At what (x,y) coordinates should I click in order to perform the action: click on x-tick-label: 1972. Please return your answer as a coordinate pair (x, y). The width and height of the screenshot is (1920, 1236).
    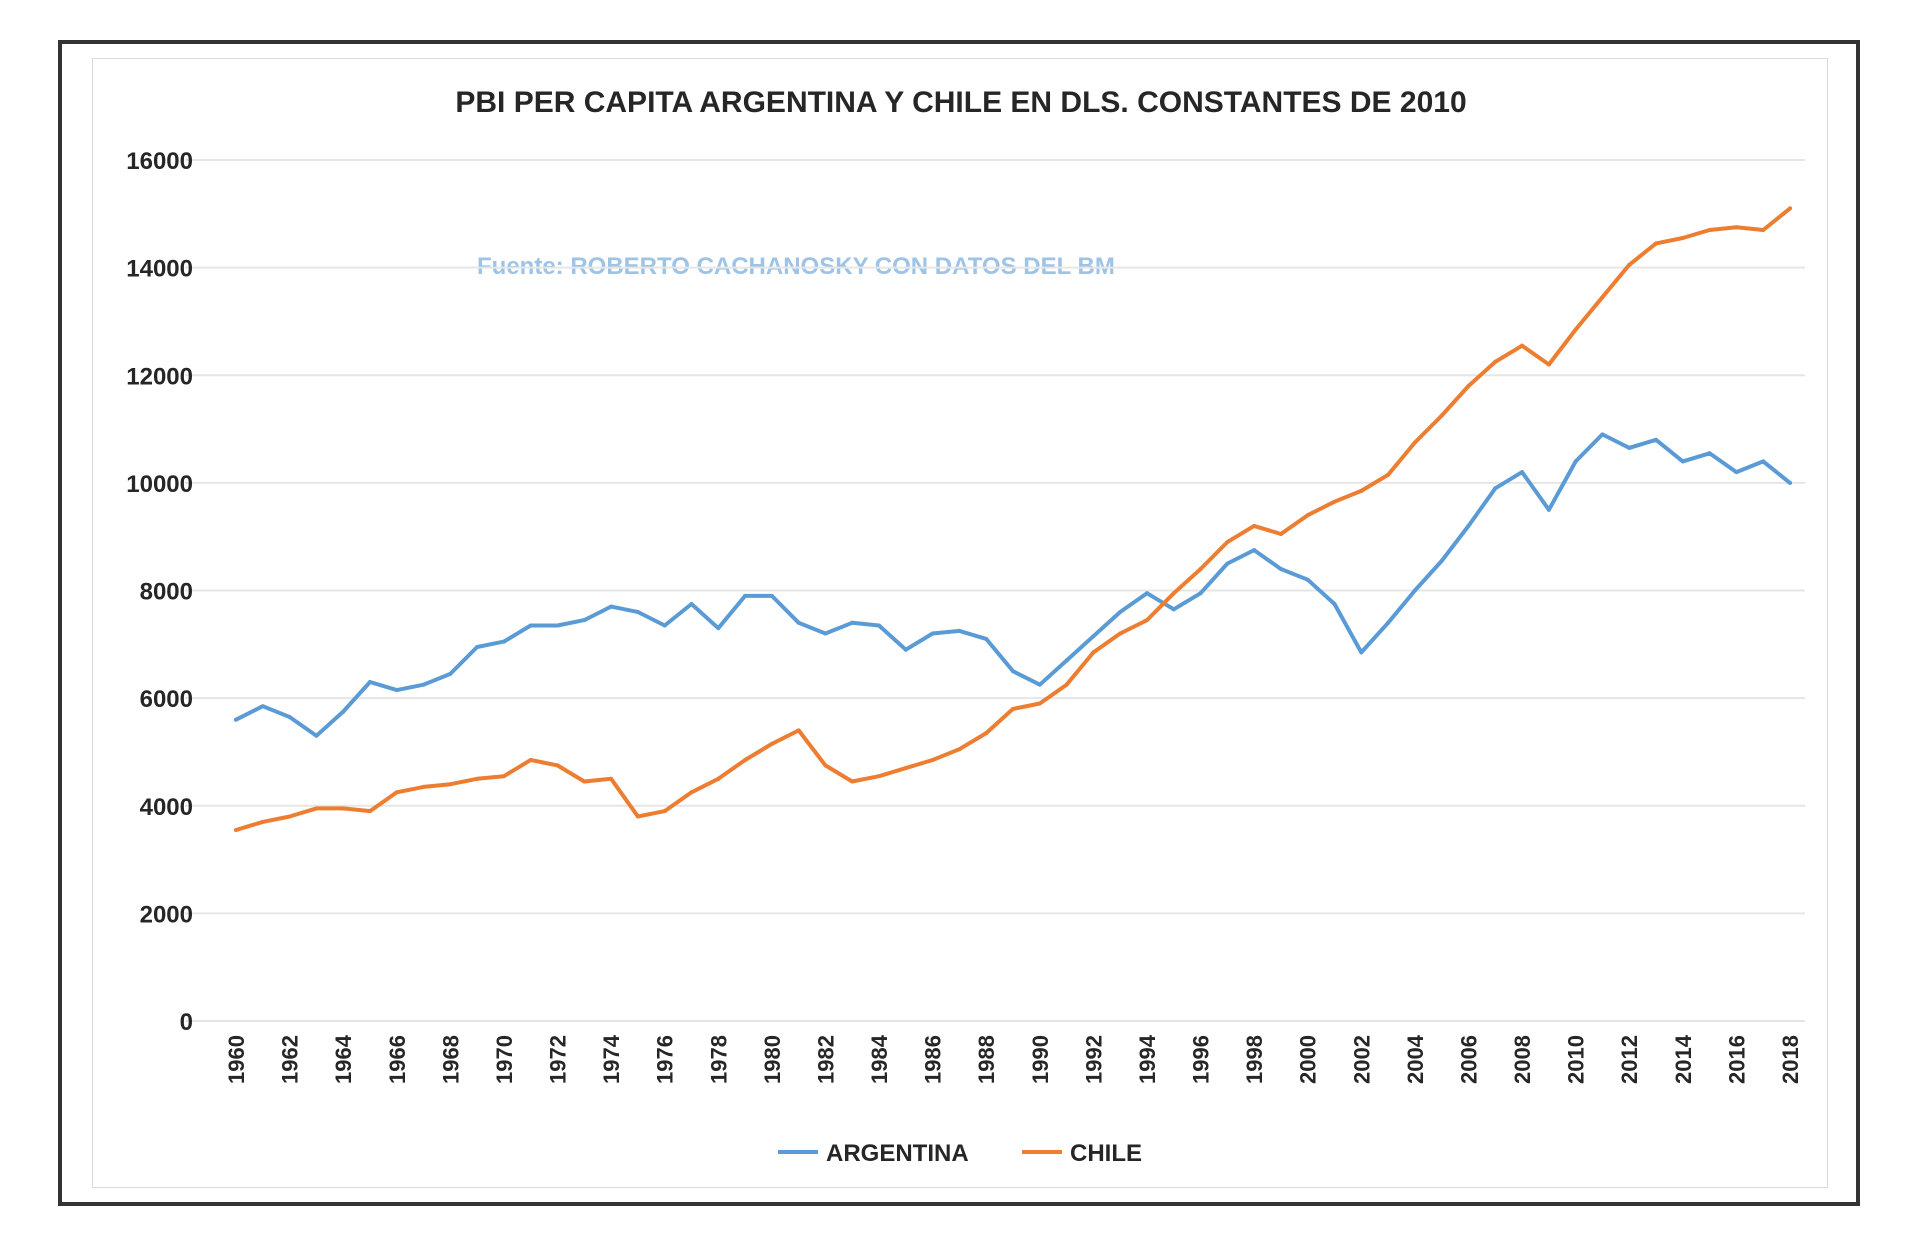
    Looking at the image, I should click on (558, 1059).